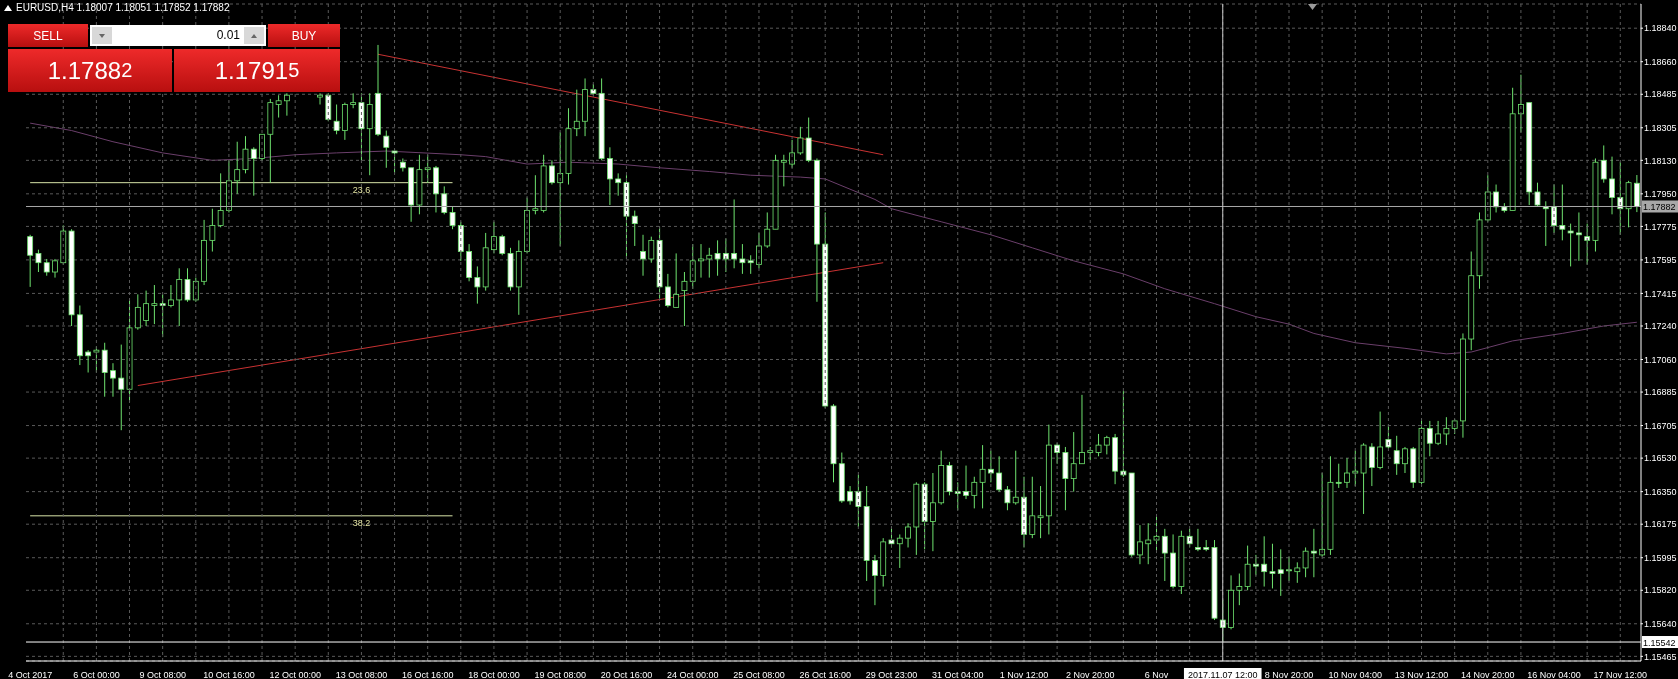 The width and height of the screenshot is (1678, 679). I want to click on x-tick-label: 13 Nov 12:00, so click(1421, 674).